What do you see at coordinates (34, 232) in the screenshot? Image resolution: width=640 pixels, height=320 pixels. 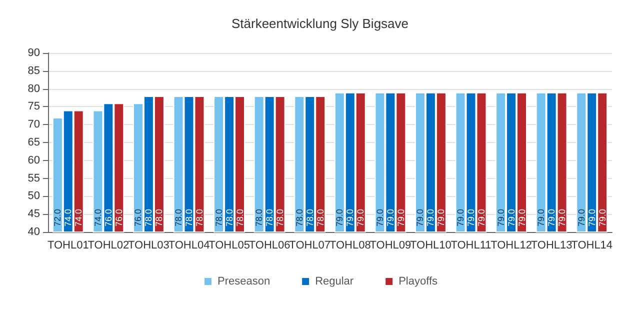 I see `y-tick-label: 40` at bounding box center [34, 232].